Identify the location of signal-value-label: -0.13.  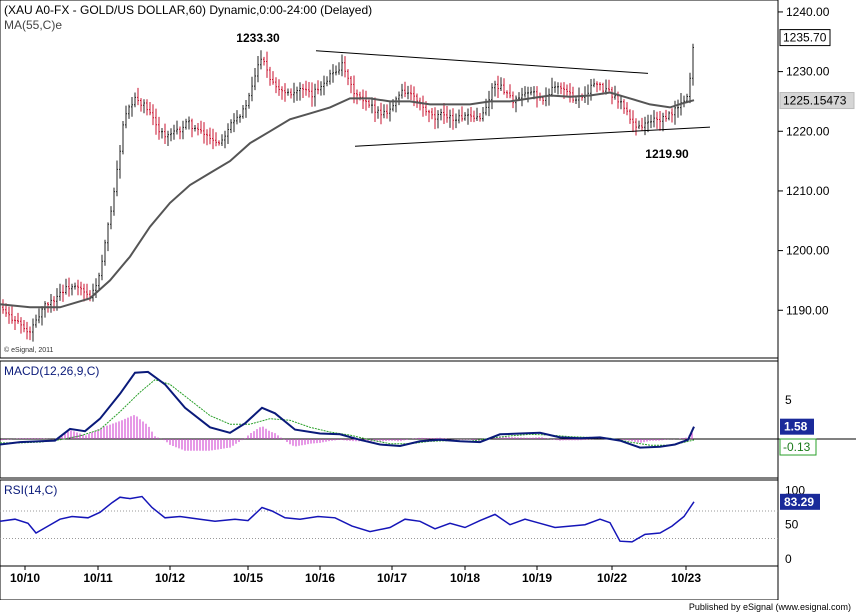
(797, 447).